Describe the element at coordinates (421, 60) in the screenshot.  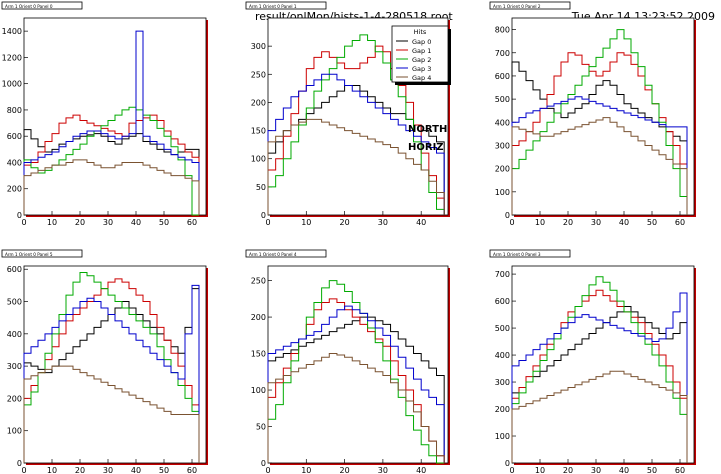
I see `legend-label: Gap 2` at that location.